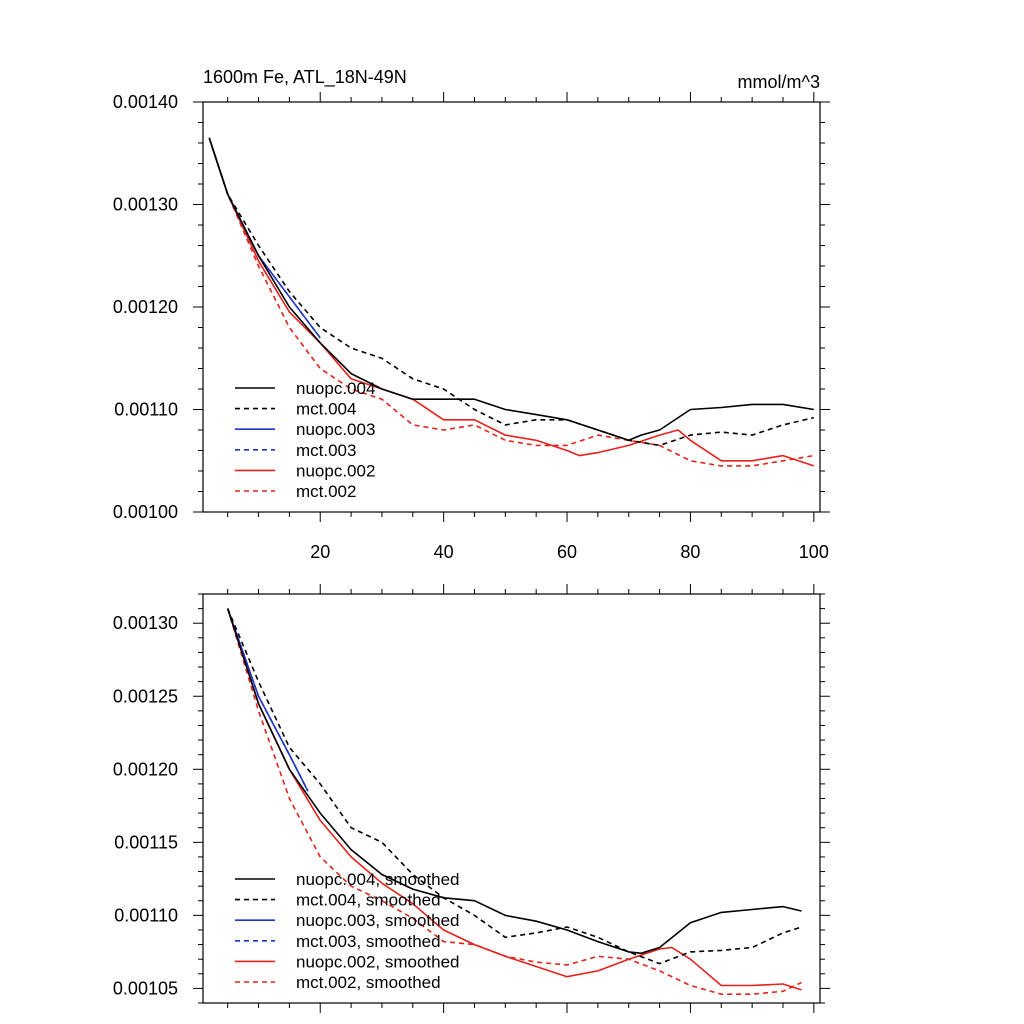 This screenshot has width=1024, height=1024. Describe the element at coordinates (690, 552) in the screenshot. I see `x-tick-label: 80` at that location.